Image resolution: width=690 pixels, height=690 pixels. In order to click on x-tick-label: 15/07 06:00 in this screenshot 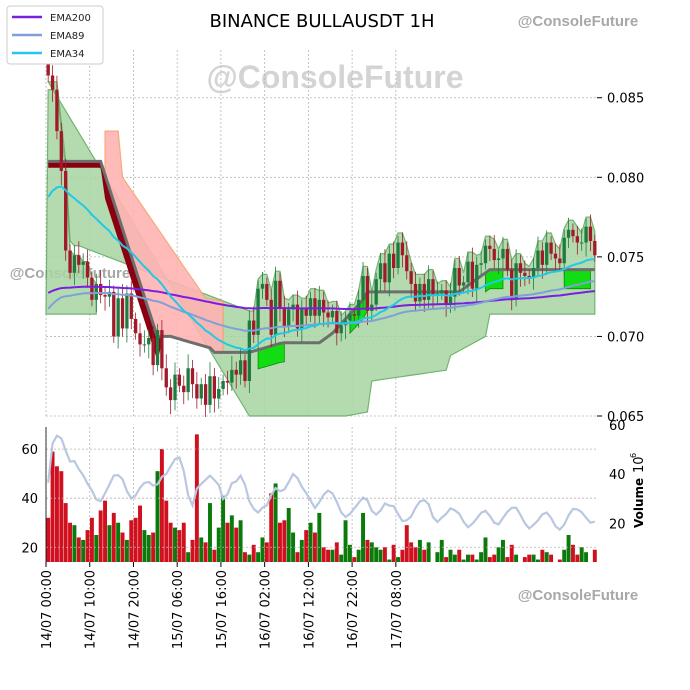, I will do `click(178, 609)`.